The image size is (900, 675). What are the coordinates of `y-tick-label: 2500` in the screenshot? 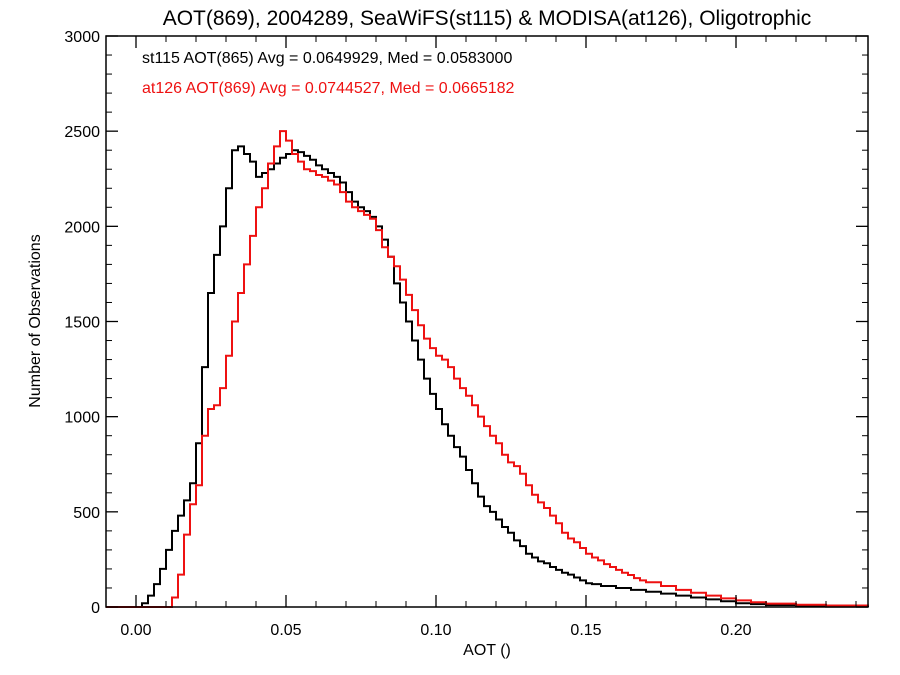 It's located at (82, 132).